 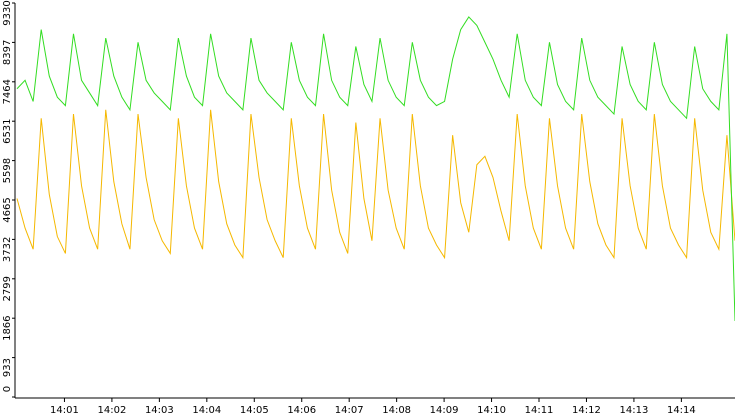 I want to click on y-tick-label: 933, so click(x=7, y=367).